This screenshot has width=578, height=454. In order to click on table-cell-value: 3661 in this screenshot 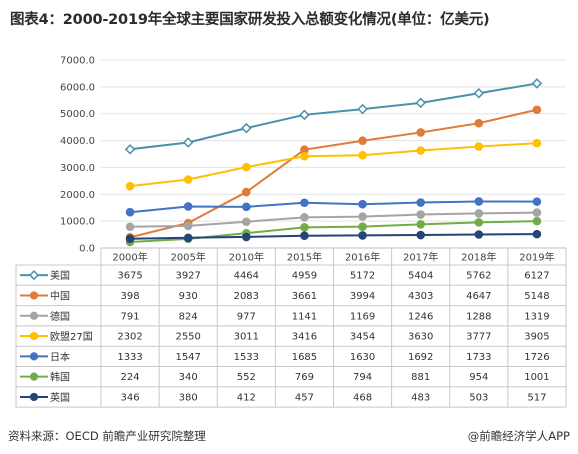, I will do `click(304, 296)`.